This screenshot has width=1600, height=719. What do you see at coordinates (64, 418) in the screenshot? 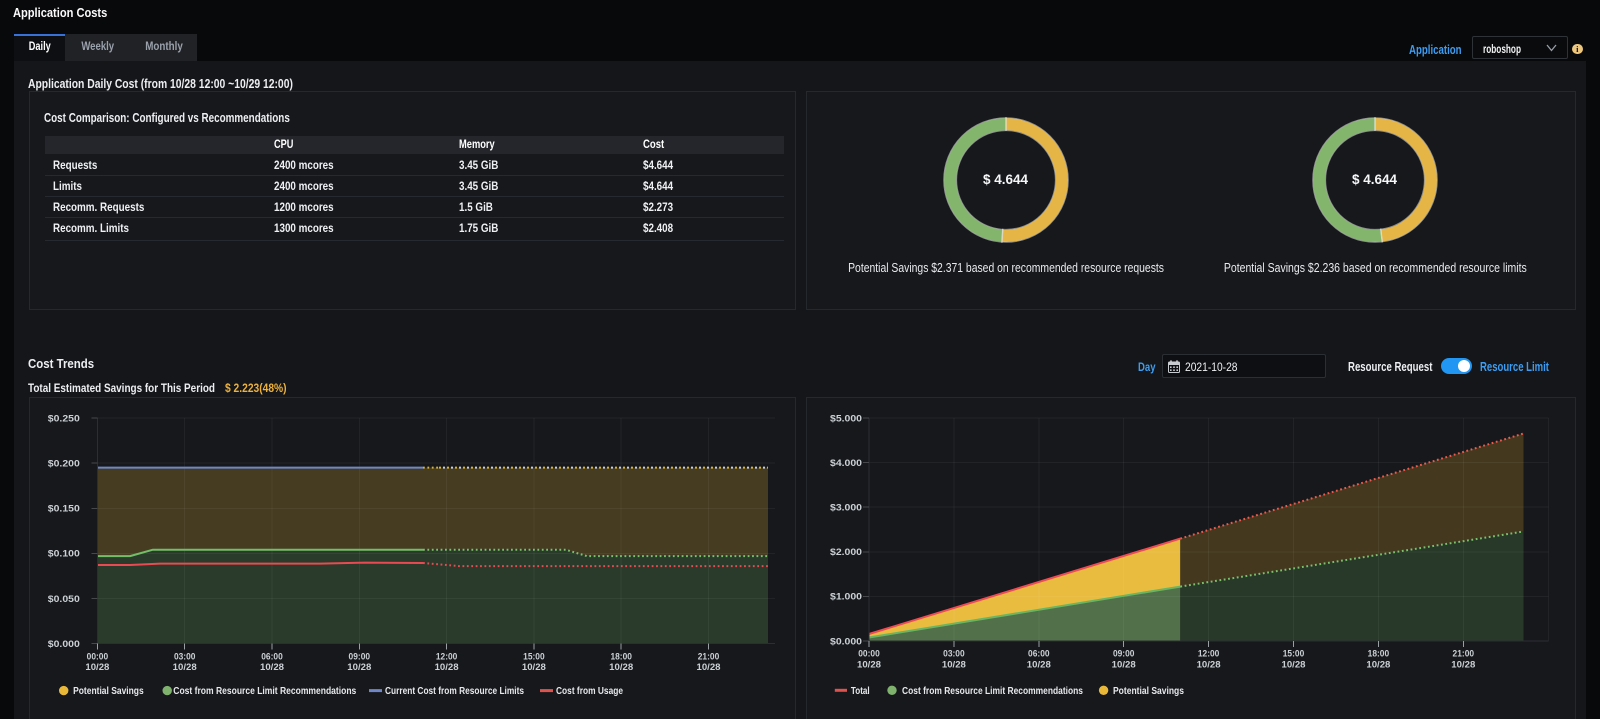
I see `svg-text: $0.250` at bounding box center [64, 418].